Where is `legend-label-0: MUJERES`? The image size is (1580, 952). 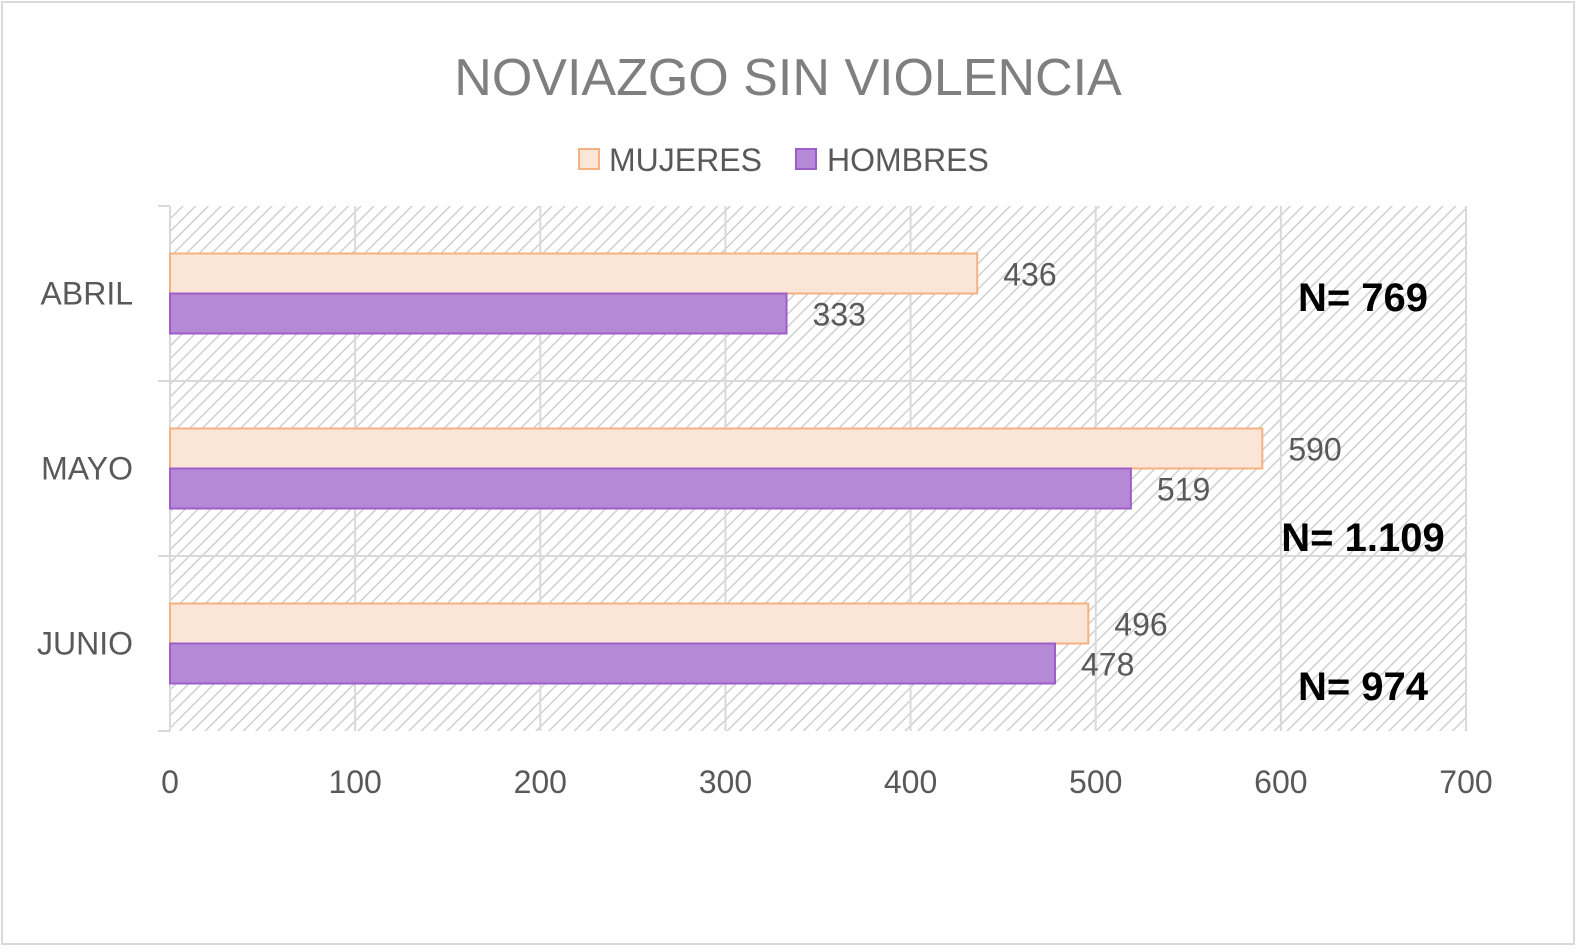 legend-label-0: MUJERES is located at coordinates (685, 160).